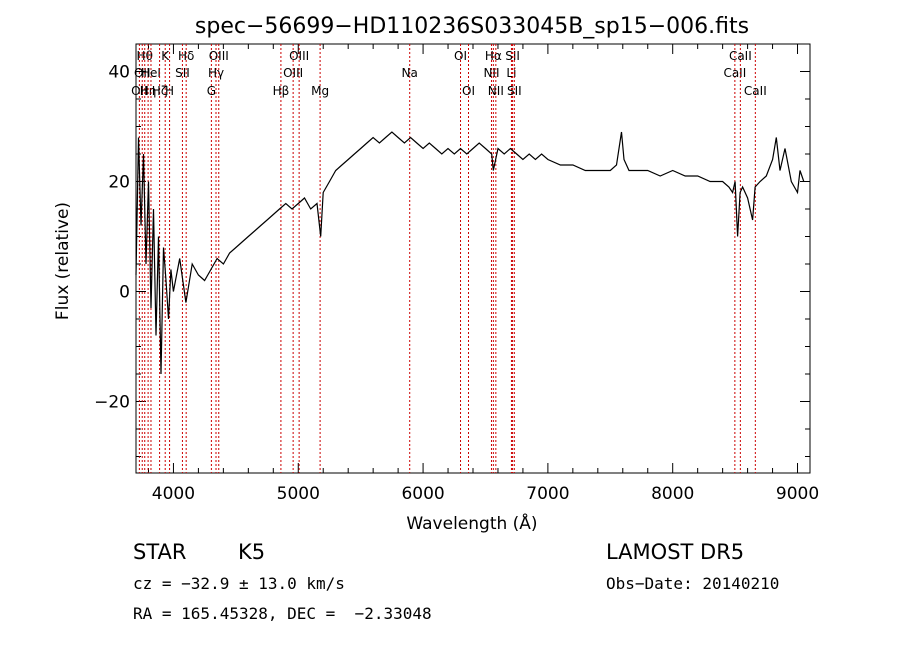 This screenshot has height=649, width=900. I want to click on y-axis-label: Flux (relative), so click(63, 261).